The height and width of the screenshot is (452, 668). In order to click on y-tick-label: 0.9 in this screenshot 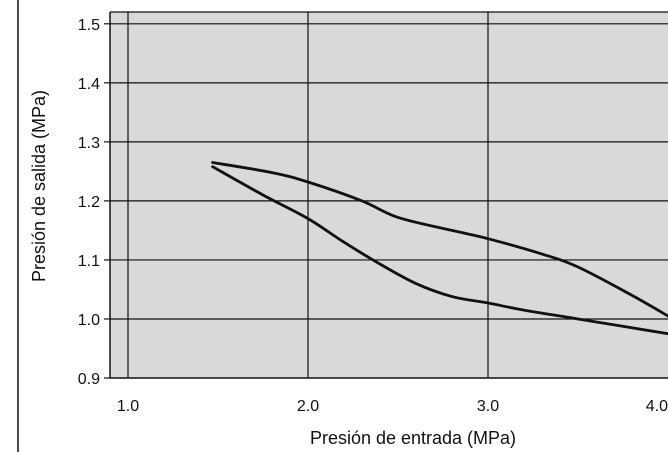, I will do `click(89, 379)`.